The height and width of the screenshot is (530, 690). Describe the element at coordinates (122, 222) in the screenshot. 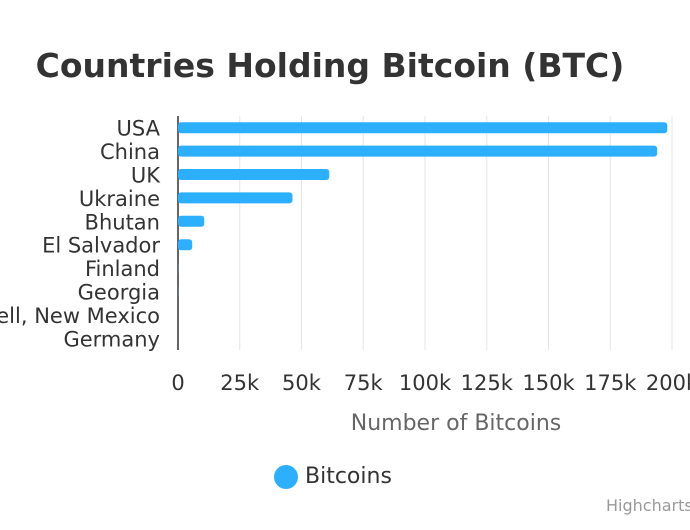

I see `category-label: Bhutan` at that location.